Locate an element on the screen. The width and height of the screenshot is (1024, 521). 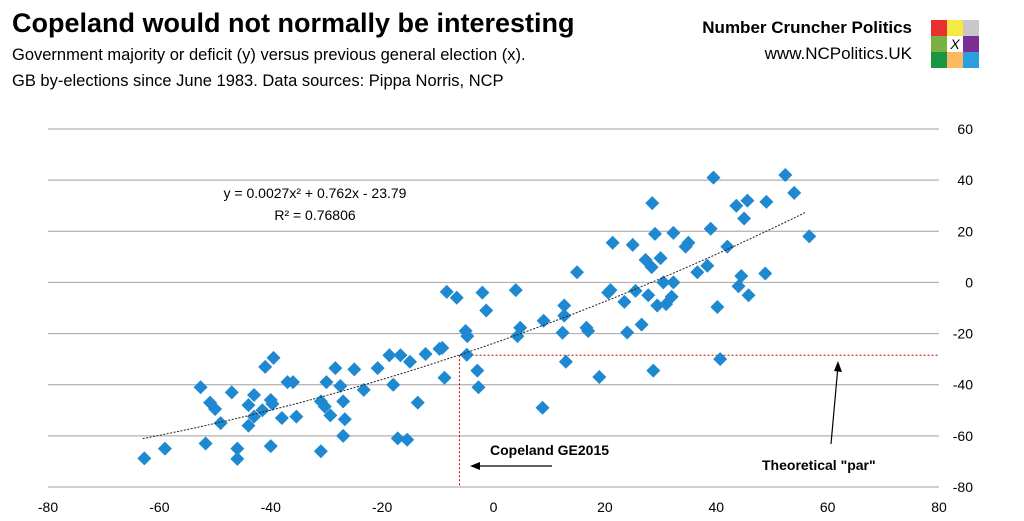
y-tick-label: -40 is located at coordinates (963, 385).